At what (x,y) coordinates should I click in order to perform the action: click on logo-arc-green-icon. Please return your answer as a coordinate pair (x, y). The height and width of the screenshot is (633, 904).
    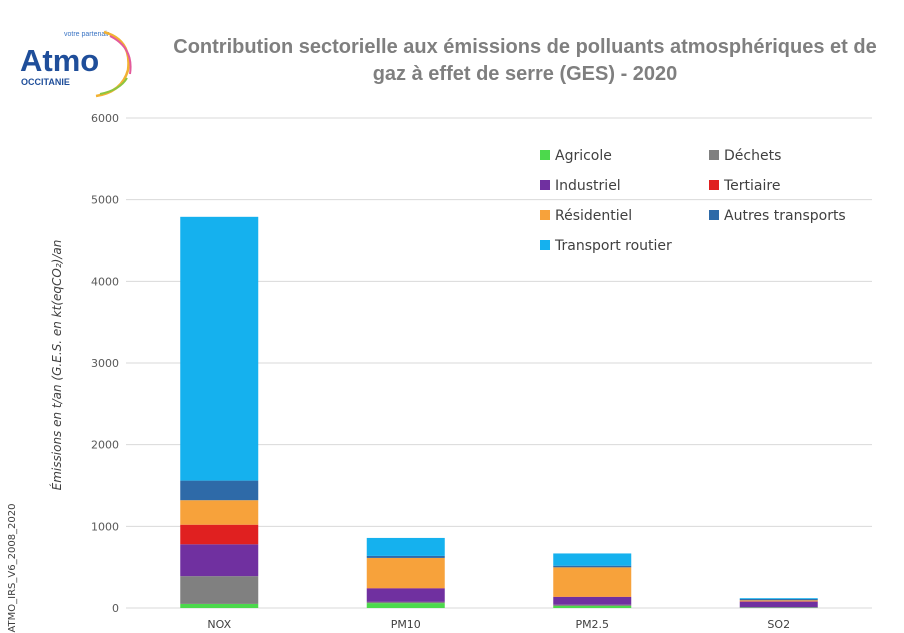
    Looking at the image, I should click on (113, 86).